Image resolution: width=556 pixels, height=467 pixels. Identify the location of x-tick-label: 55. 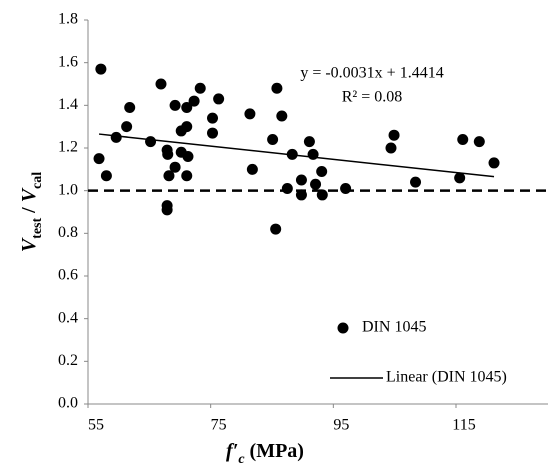
(96, 425).